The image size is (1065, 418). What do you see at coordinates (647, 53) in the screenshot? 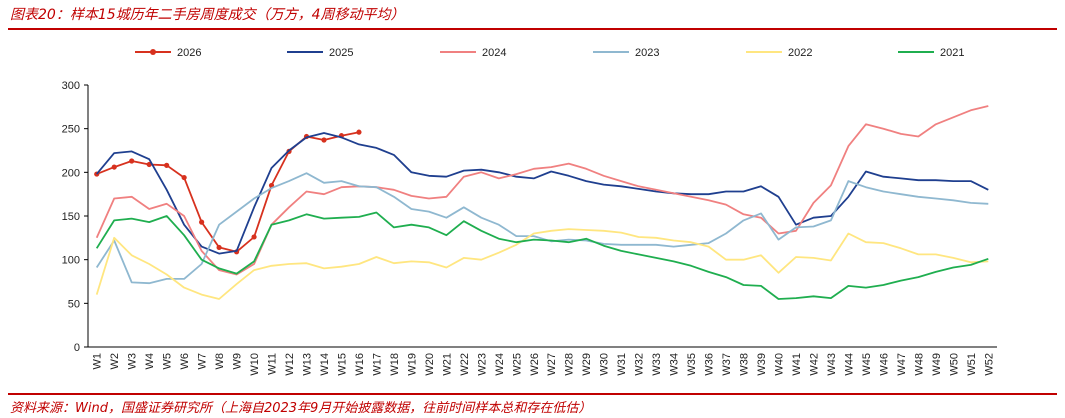
I see `legend-label: 2023` at bounding box center [647, 53].